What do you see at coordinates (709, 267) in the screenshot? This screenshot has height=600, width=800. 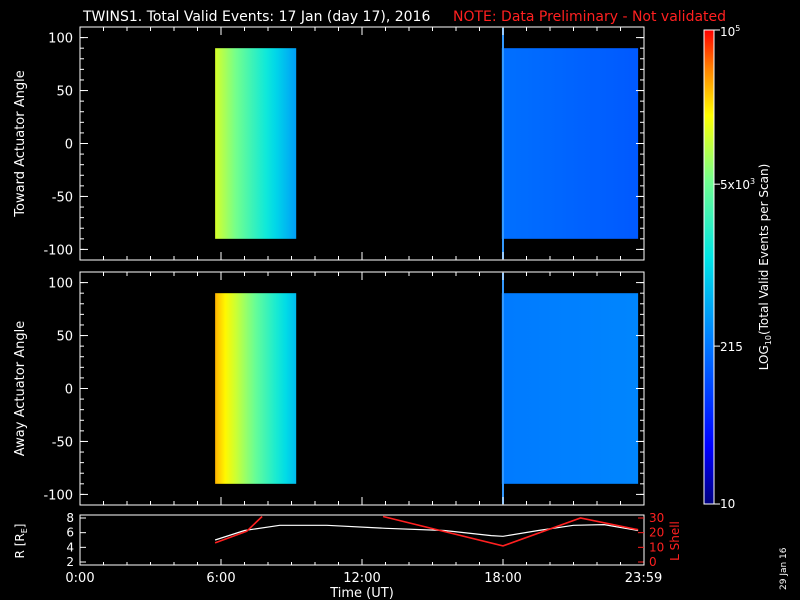 I see `colorbar-gradient` at bounding box center [709, 267].